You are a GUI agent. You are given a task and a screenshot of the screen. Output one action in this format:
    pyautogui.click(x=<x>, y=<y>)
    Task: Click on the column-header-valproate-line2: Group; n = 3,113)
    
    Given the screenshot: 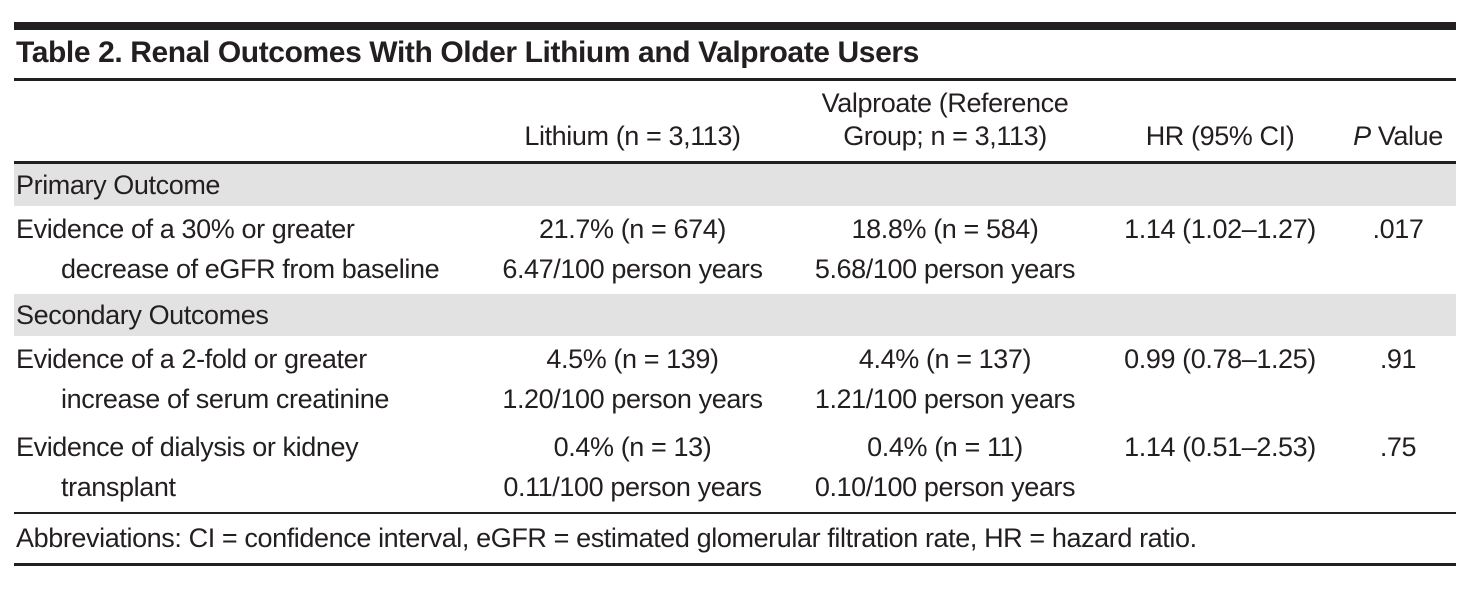 What is the action you would take?
    pyautogui.click(x=945, y=136)
    